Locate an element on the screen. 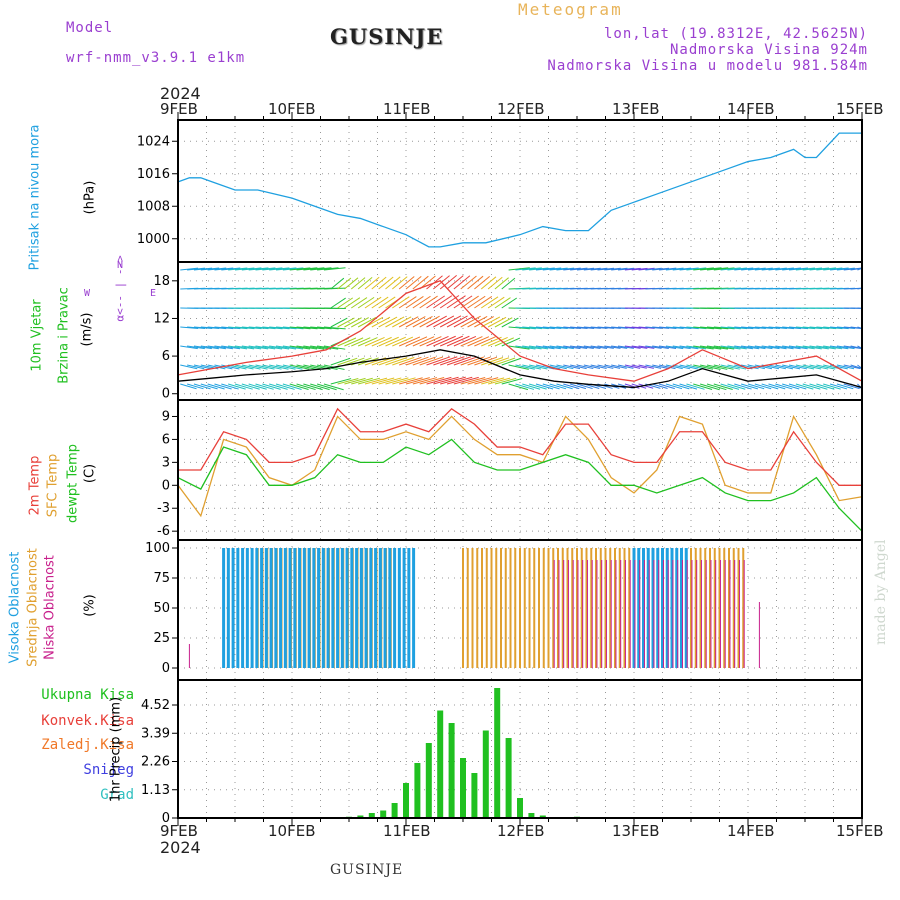 The width and height of the screenshot is (900, 900). ytick-label-pressure: 1000 is located at coordinates (153, 239).